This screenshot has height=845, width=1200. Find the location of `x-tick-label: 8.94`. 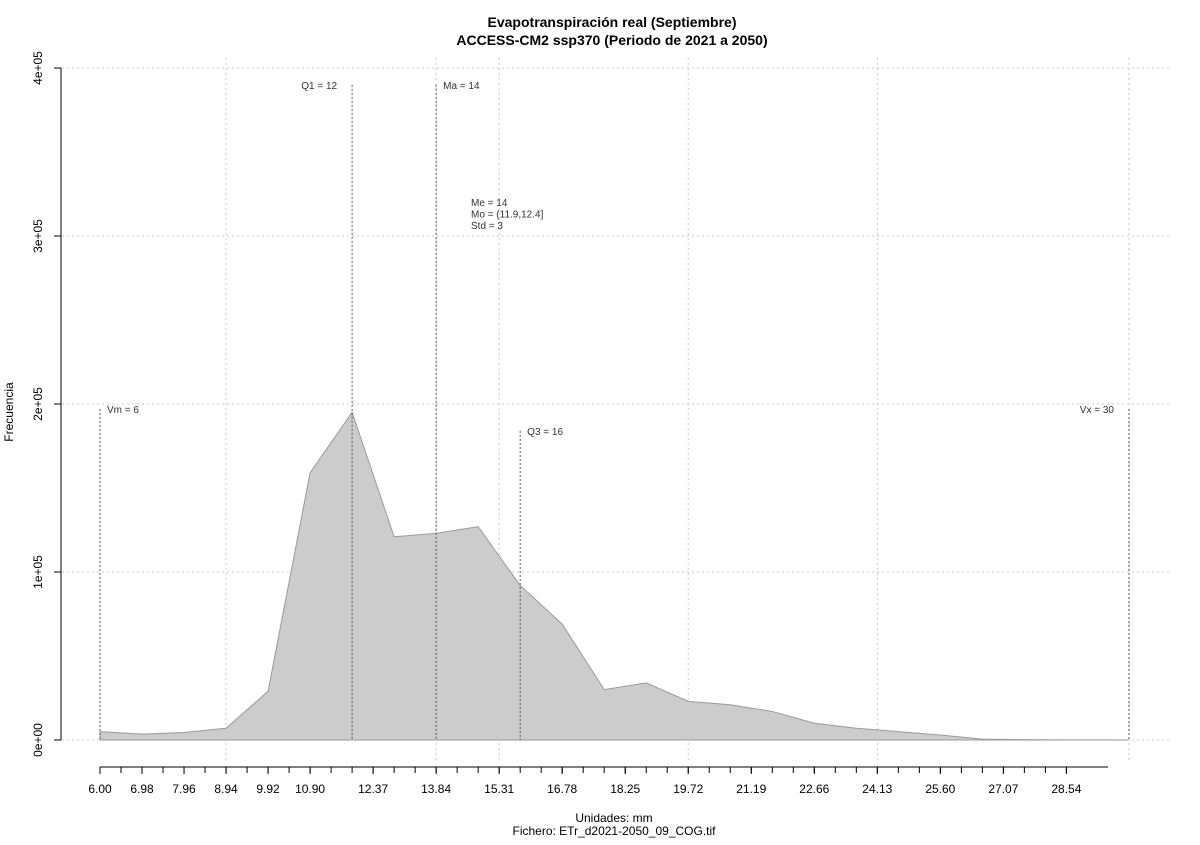

x-tick-label: 8.94 is located at coordinates (226, 789).